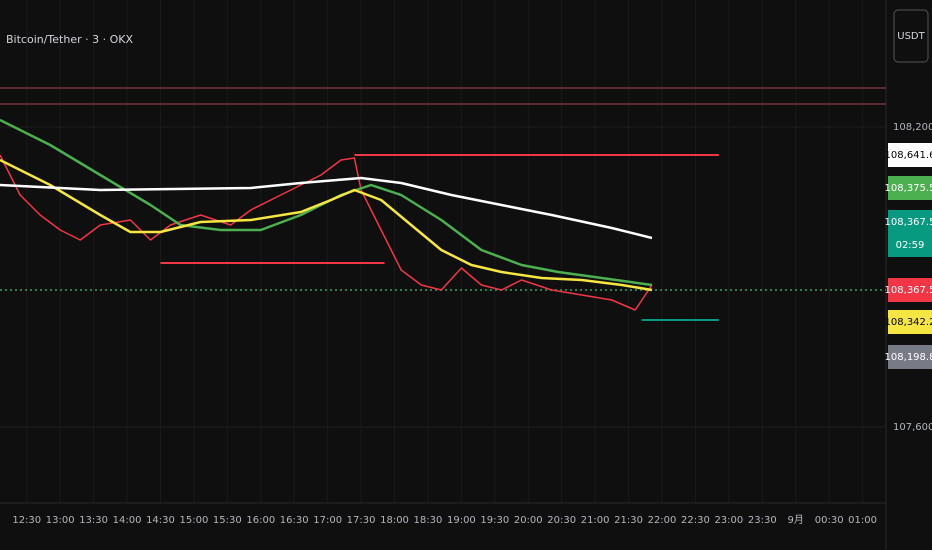 This screenshot has height=550, width=932. I want to click on x-tick-label: 13:00, so click(60, 520).